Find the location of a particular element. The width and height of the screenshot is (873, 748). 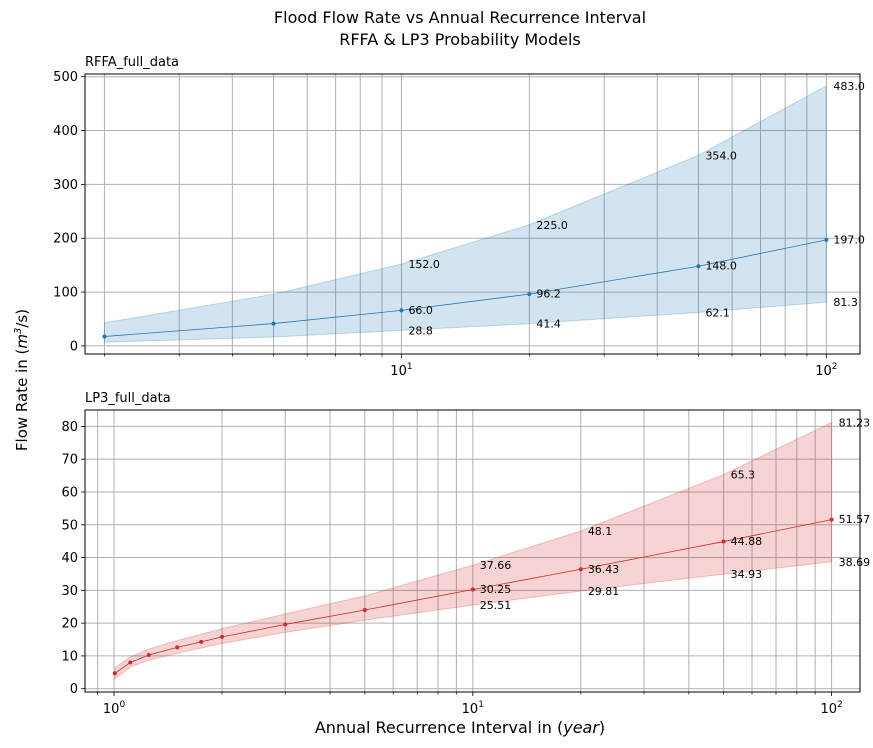

x-tick-label: 10⁰ is located at coordinates (114, 708).